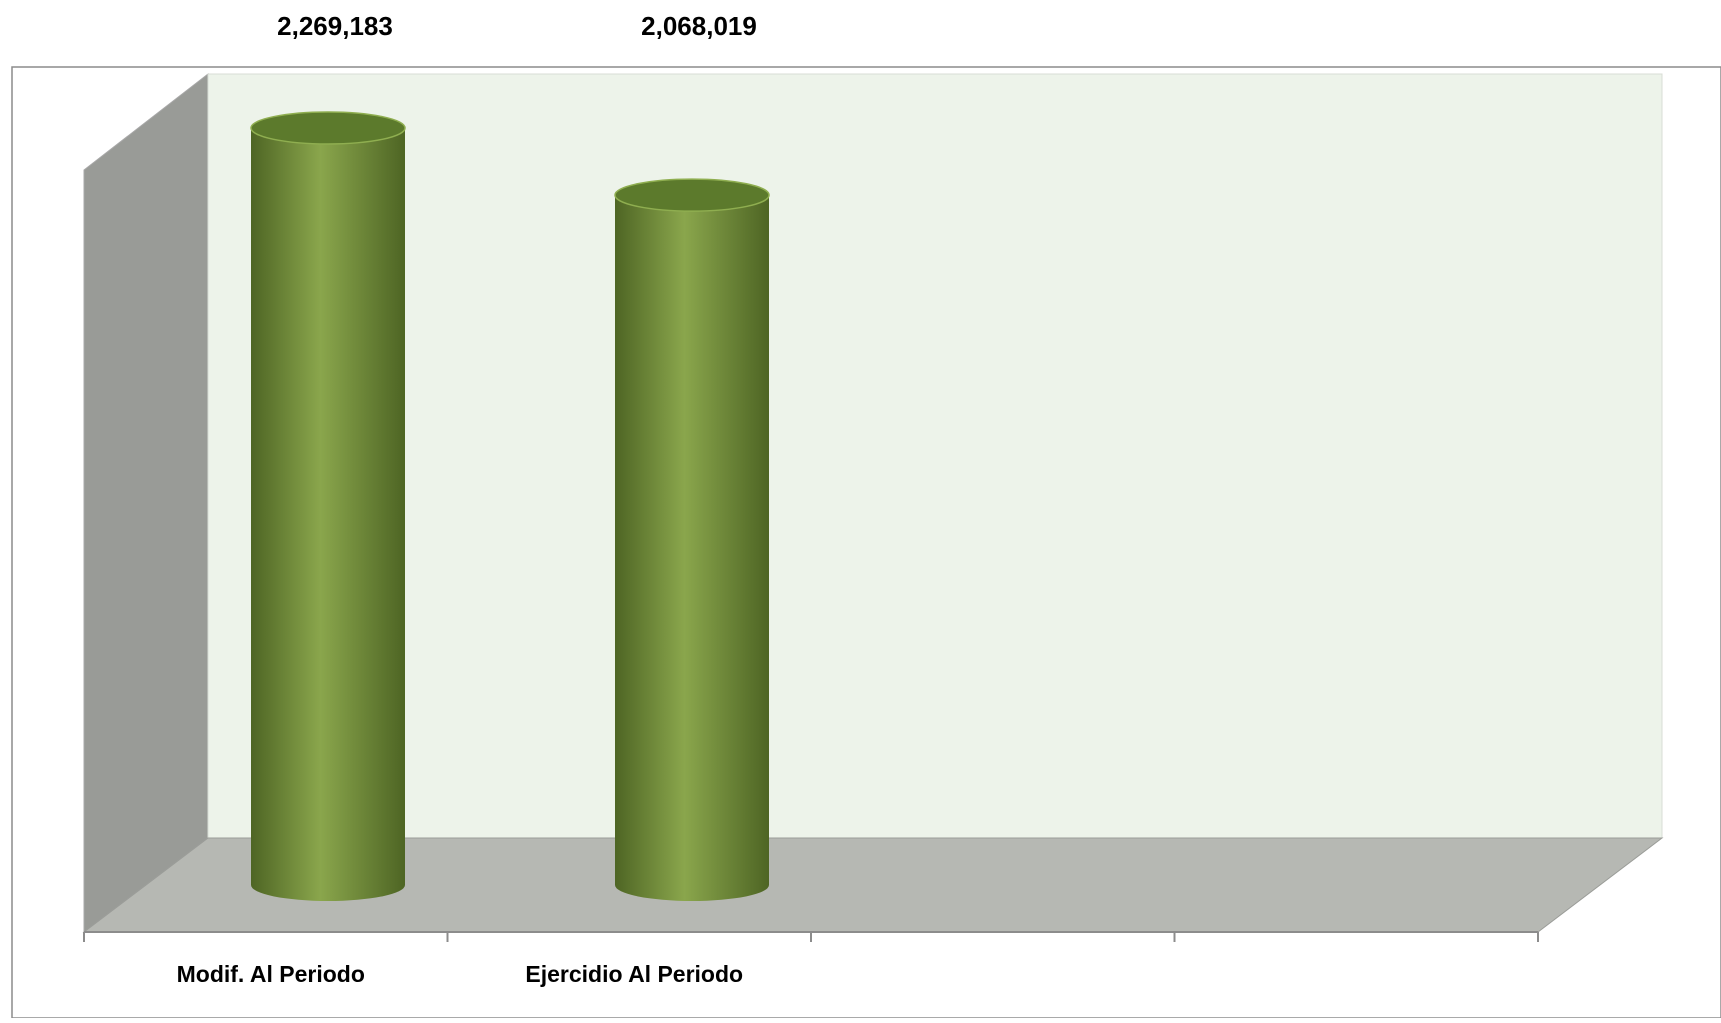  What do you see at coordinates (271, 974) in the screenshot?
I see `x-tick-label-1: Modif. Al Periodo` at bounding box center [271, 974].